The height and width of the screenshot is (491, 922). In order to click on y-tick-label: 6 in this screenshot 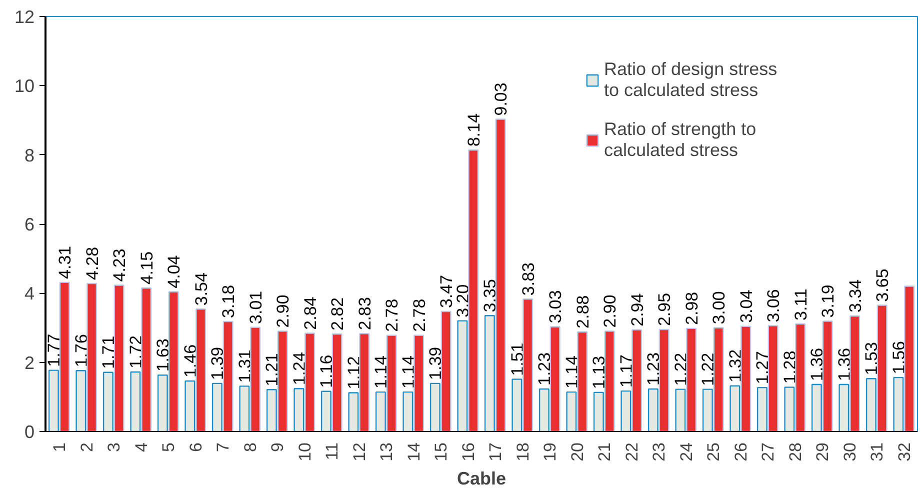, I will do `click(29, 224)`.